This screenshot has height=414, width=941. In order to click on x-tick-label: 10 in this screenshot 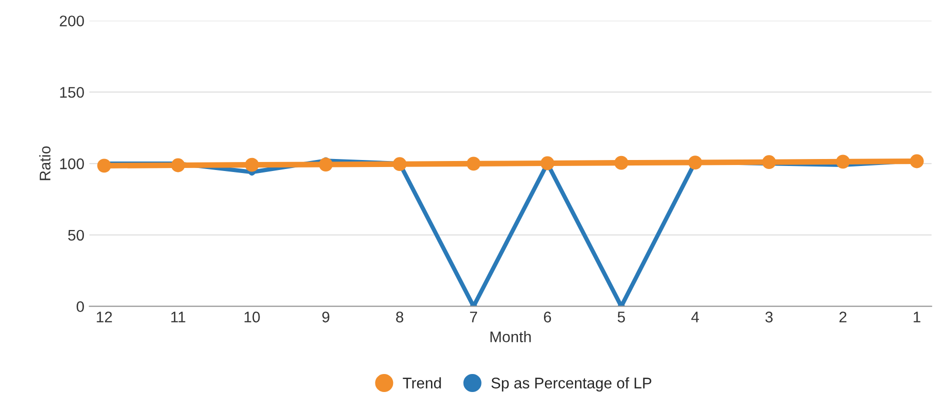, I will do `click(252, 317)`.